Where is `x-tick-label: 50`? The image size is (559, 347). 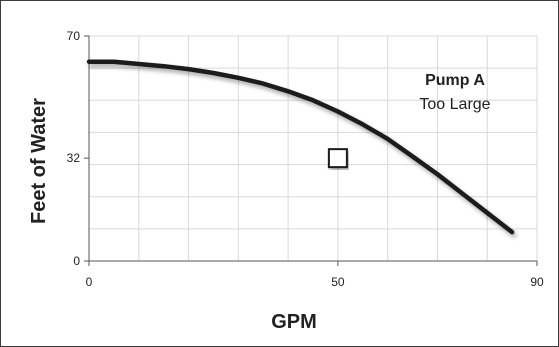 x-tick-label: 50 is located at coordinates (338, 282).